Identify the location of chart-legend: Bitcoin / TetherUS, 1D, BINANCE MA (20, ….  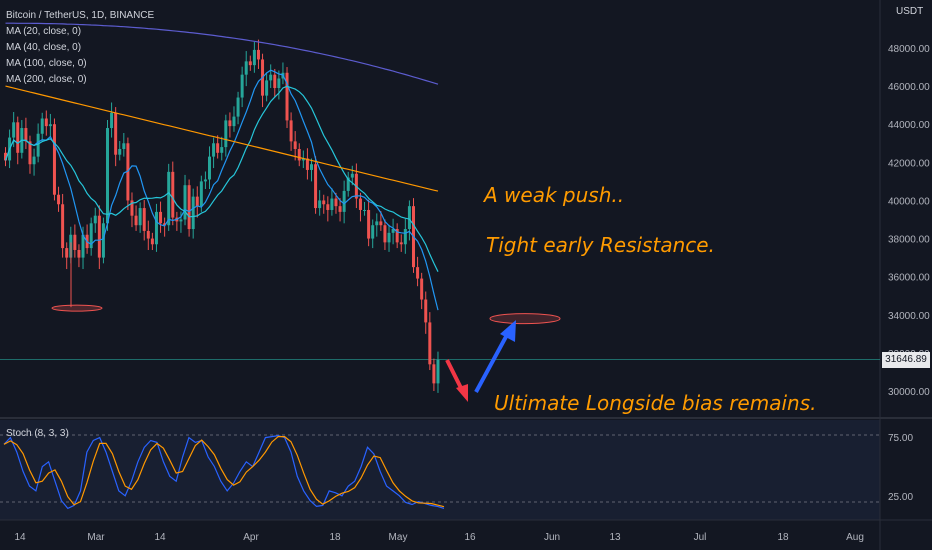
(80, 48).